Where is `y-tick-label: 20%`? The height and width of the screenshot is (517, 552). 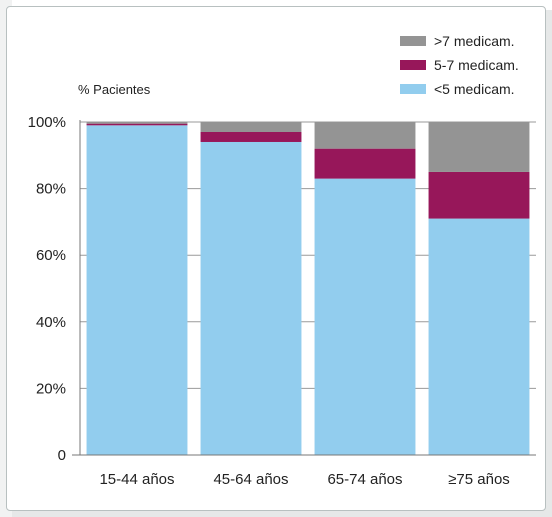 y-tick-label: 20% is located at coordinates (51, 388).